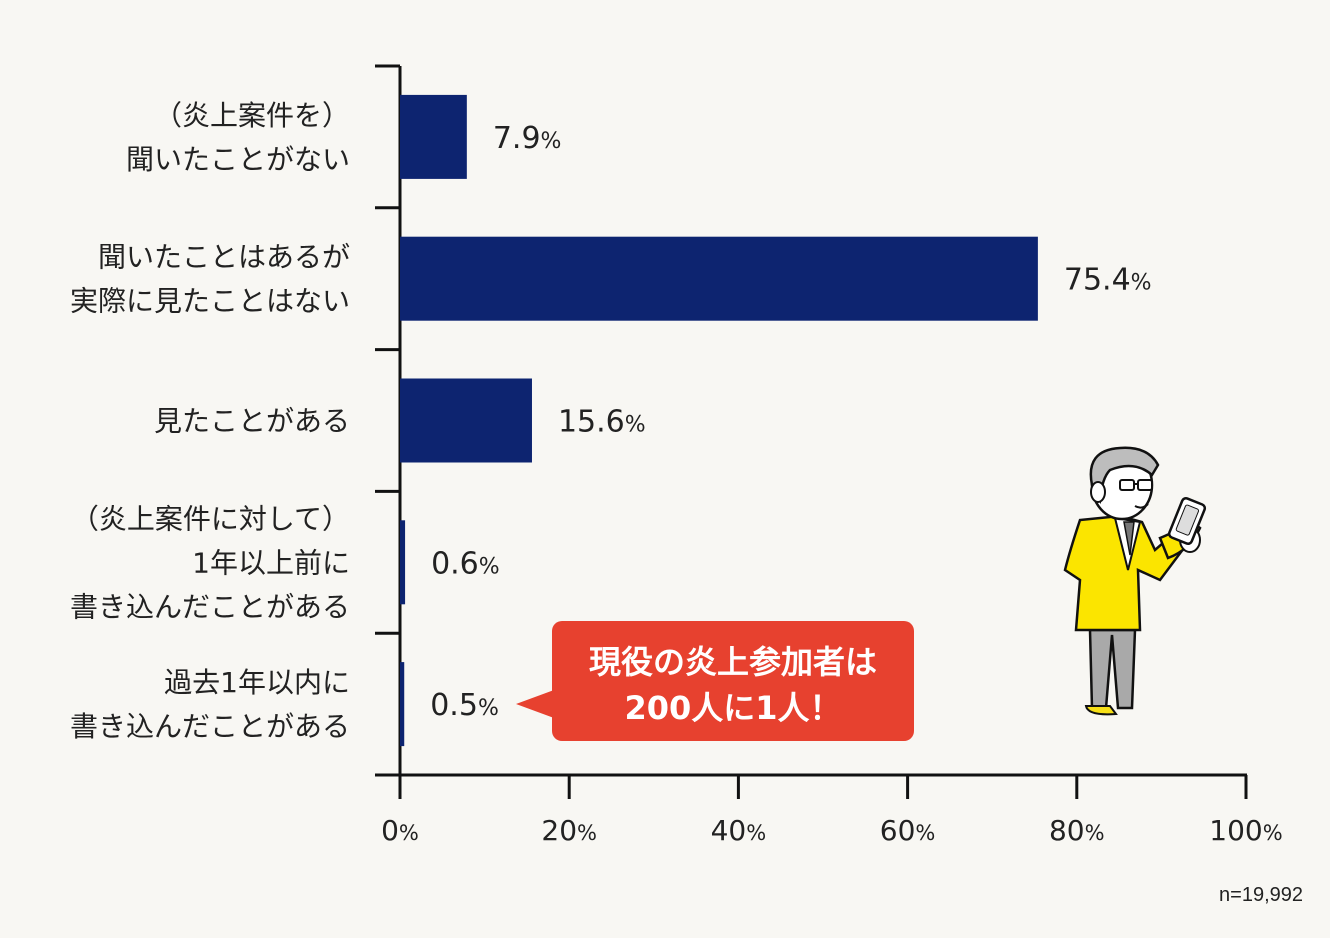 Image resolution: width=1330 pixels, height=938 pixels. Describe the element at coordinates (210, 562) in the screenshot. I see `category-label: （炎上案件に対して） 1年以上前に書き込んだことがある` at that location.